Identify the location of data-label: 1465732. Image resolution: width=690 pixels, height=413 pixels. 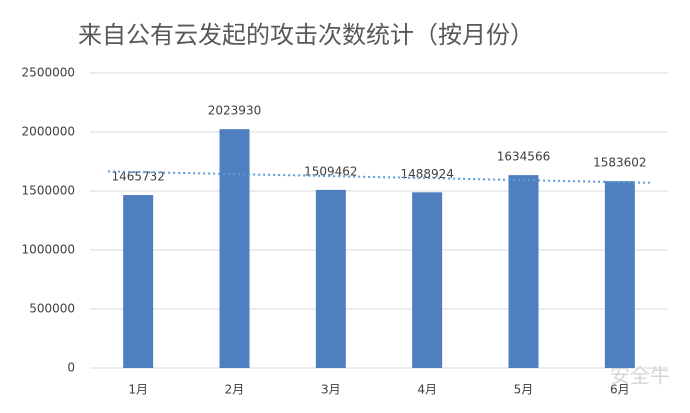
(137, 177).